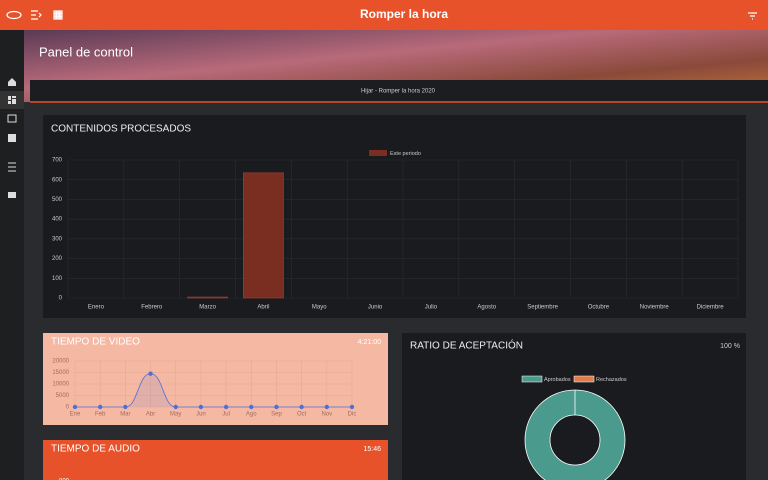 This screenshot has width=768, height=480. What do you see at coordinates (36, 15) in the screenshot?
I see `menu-icon` at bounding box center [36, 15].